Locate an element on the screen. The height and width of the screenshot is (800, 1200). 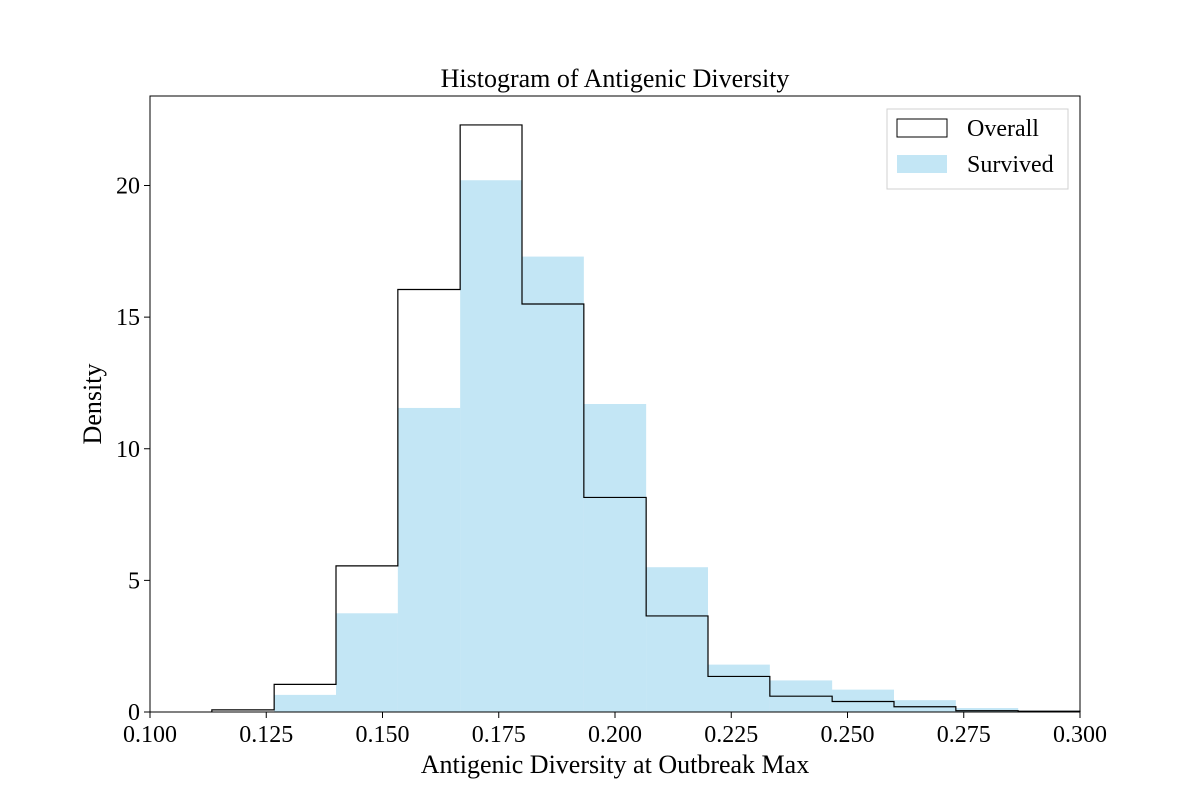
x-axis-label: Antigenic Diversity at Outbreak Max is located at coordinates (615, 764).